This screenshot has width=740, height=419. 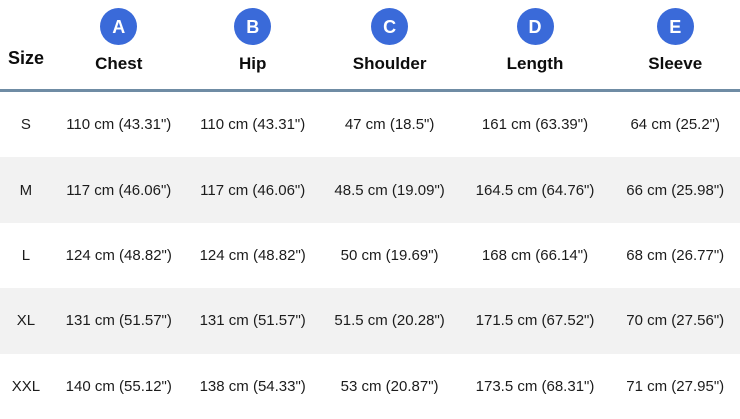 What do you see at coordinates (675, 386) in the screenshot?
I see `sleeve-value: 71 cm (27.95")` at bounding box center [675, 386].